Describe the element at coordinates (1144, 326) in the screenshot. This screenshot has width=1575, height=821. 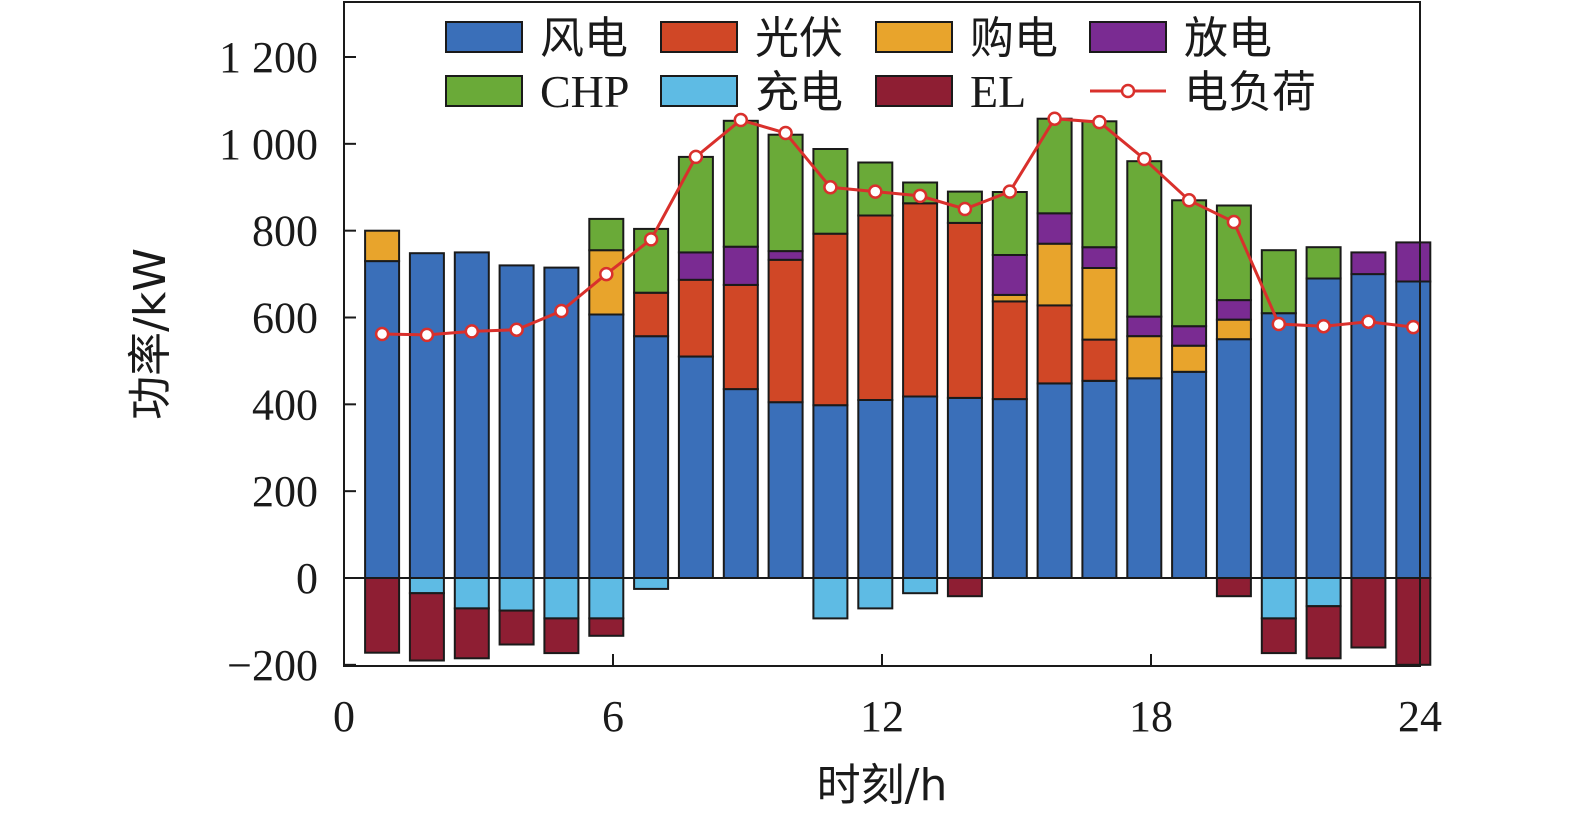
I see `bar-放电-18` at that location.